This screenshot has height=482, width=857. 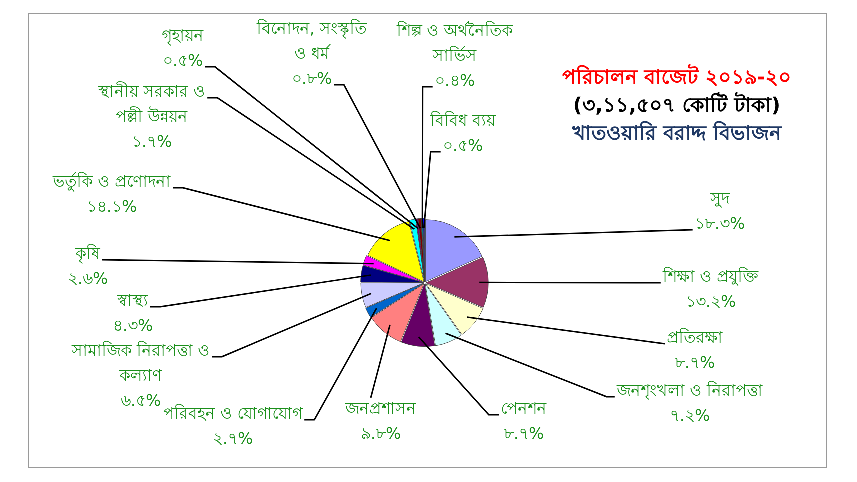 What do you see at coordinates (695, 338) in the screenshot?
I see `slice-label: প্রতিরক্ষা` at bounding box center [695, 338].